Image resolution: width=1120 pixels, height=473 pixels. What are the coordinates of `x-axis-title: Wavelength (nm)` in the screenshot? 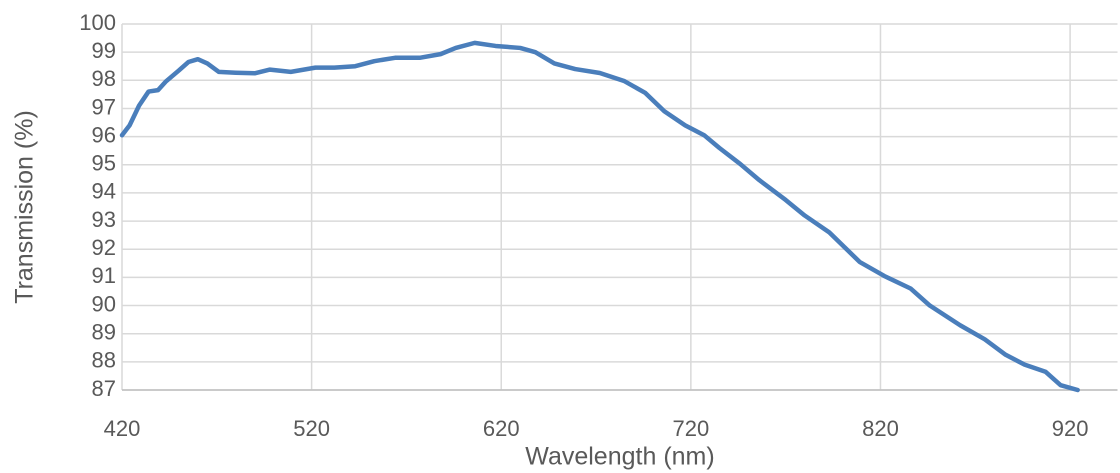 It's located at (619, 457).